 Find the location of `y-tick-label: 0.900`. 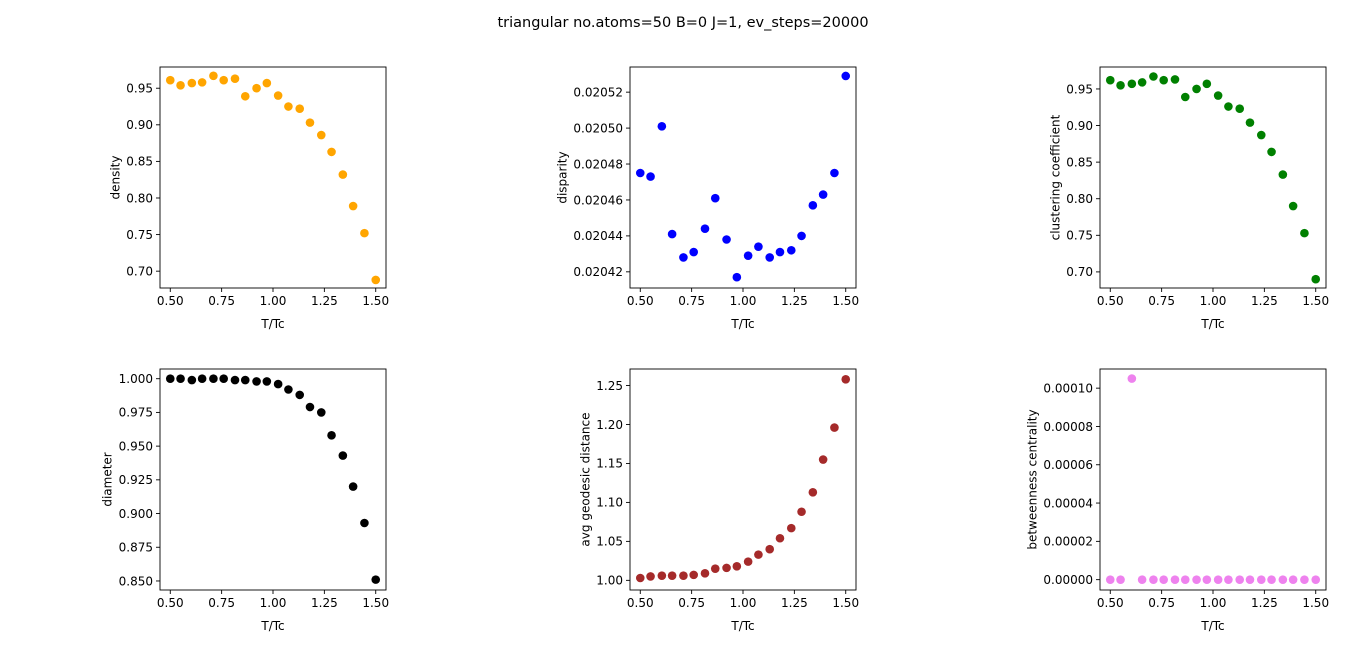

y-tick-label: 0.900 is located at coordinates (136, 514).